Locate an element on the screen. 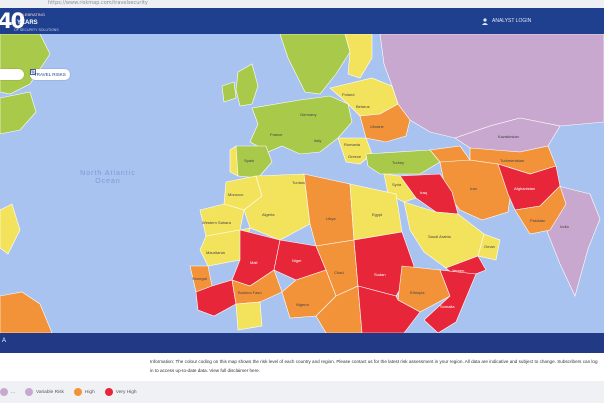 This screenshot has width=604, height=403. layers-icon is located at coordinates (33, 72).